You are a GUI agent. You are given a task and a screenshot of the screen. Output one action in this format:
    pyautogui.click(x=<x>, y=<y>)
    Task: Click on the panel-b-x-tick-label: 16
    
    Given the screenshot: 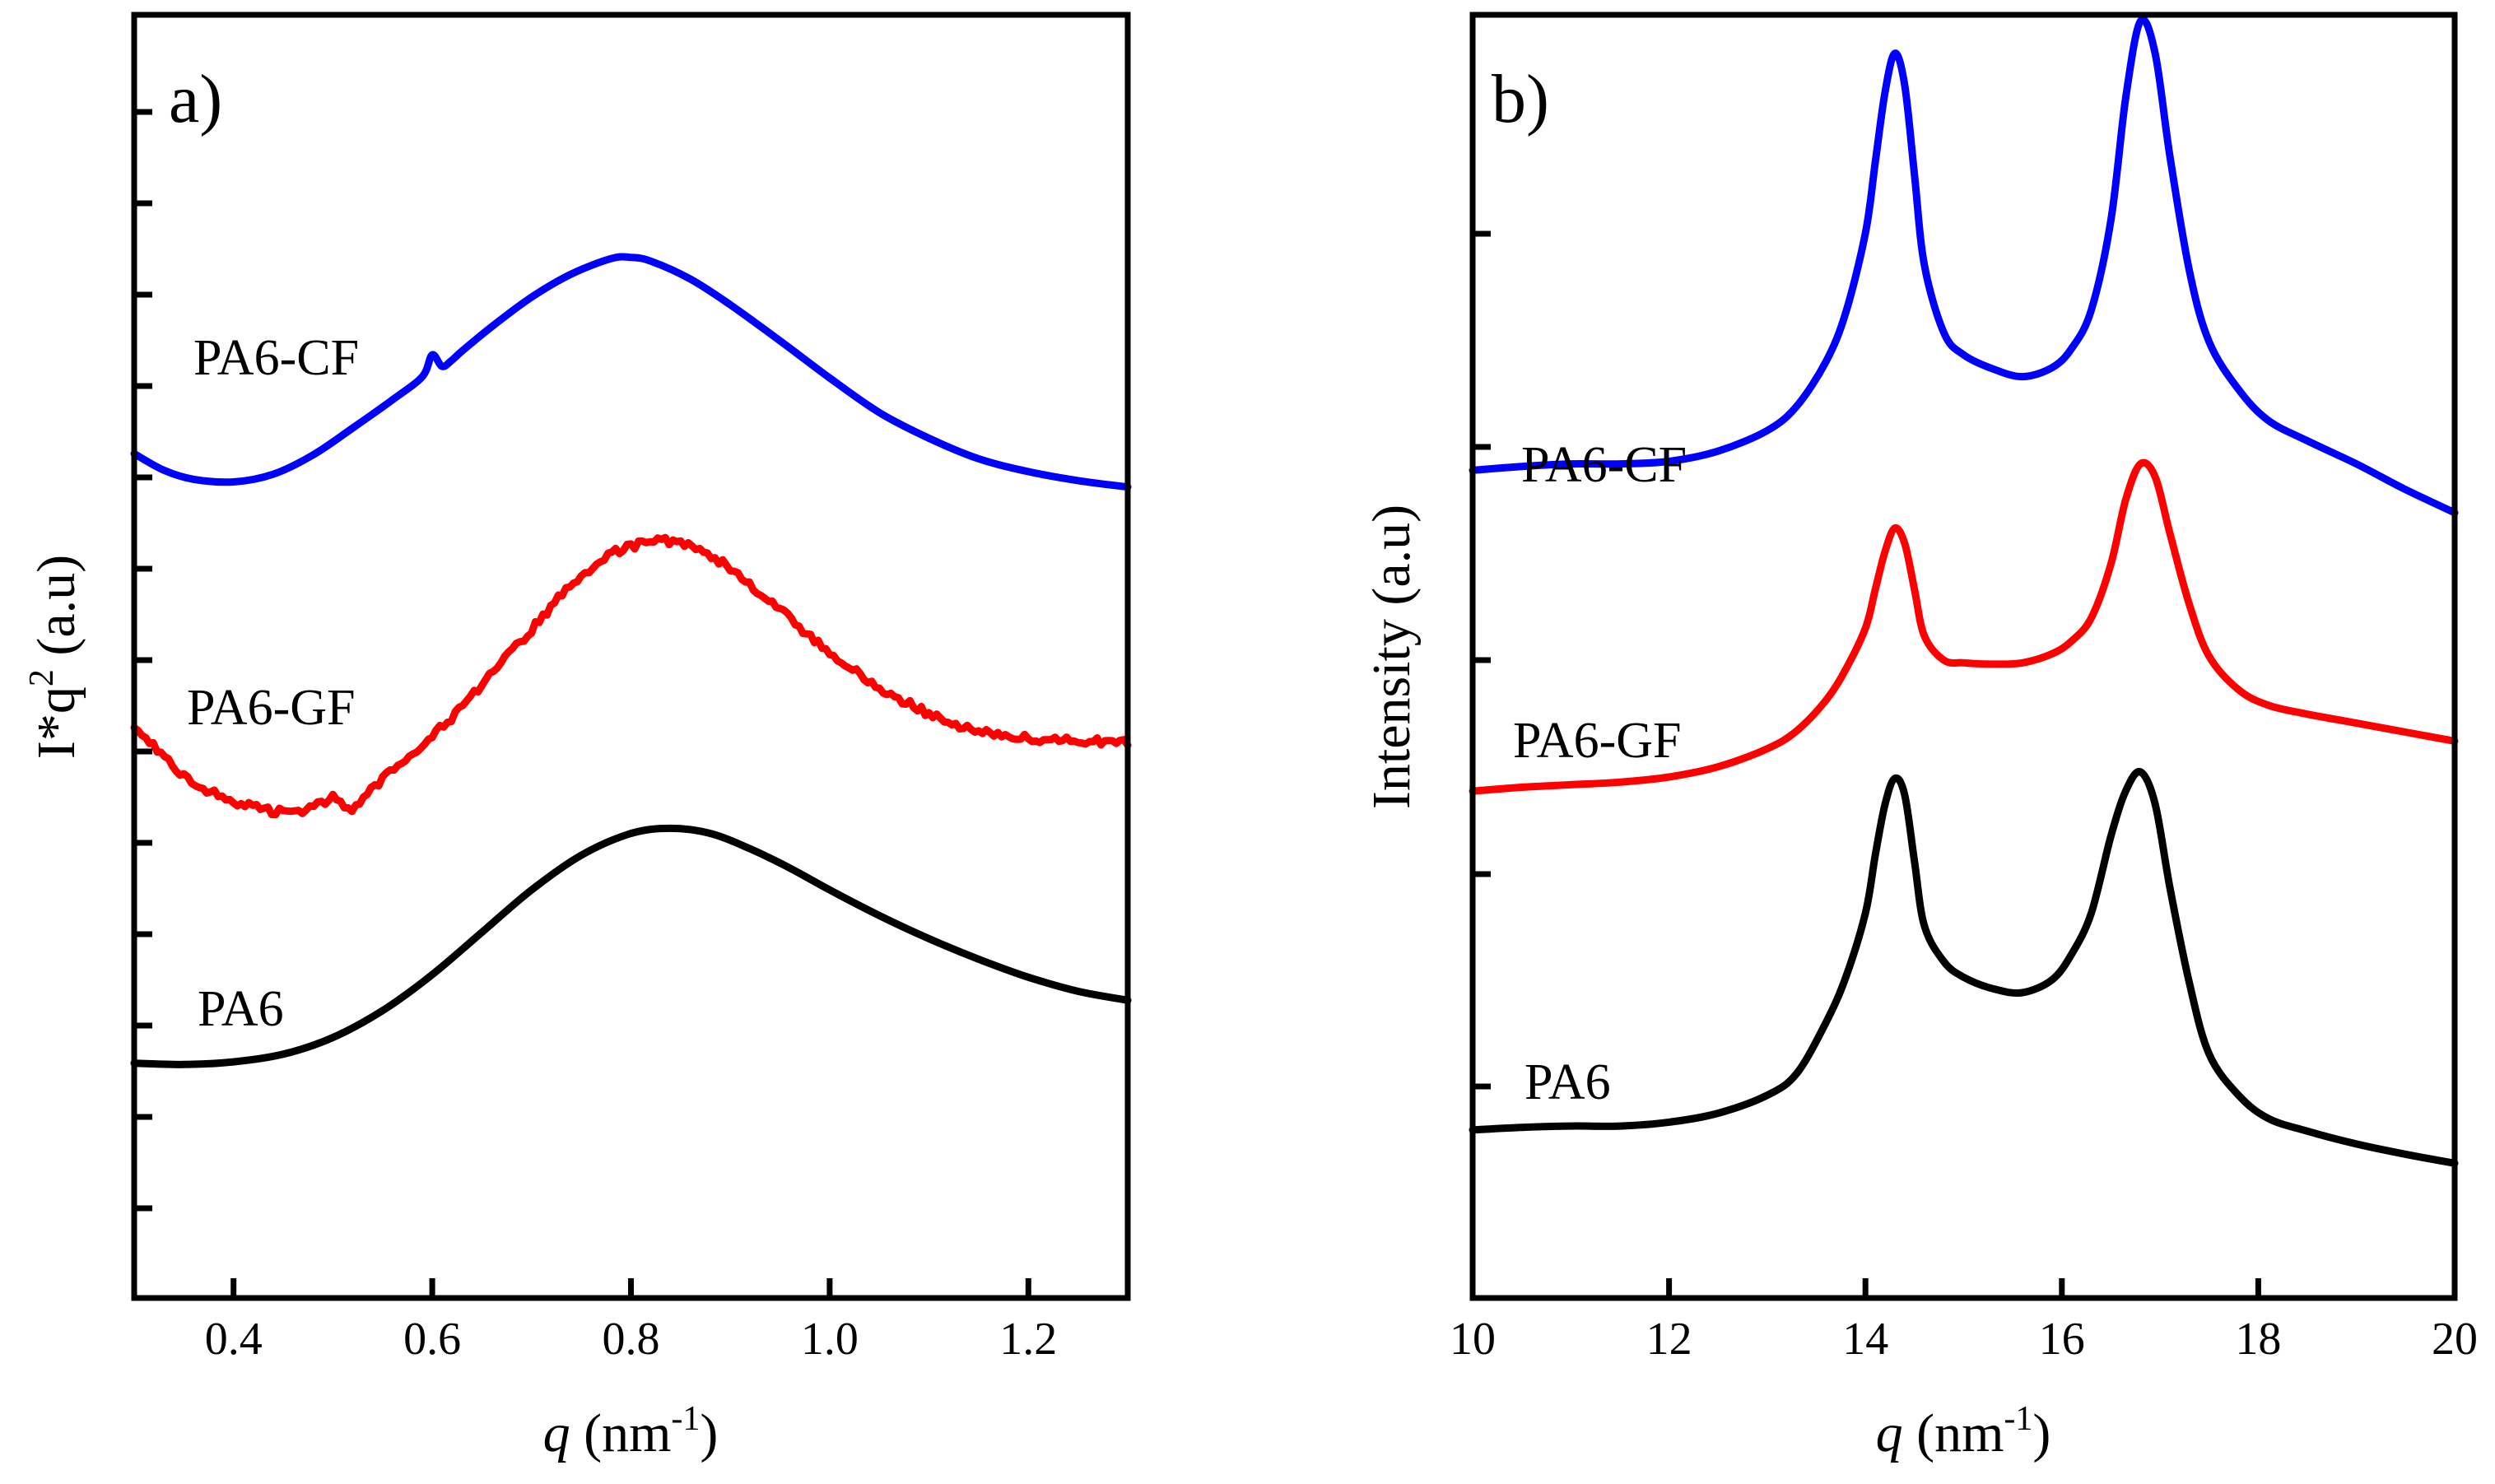 What is the action you would take?
    pyautogui.click(x=2062, y=1339)
    